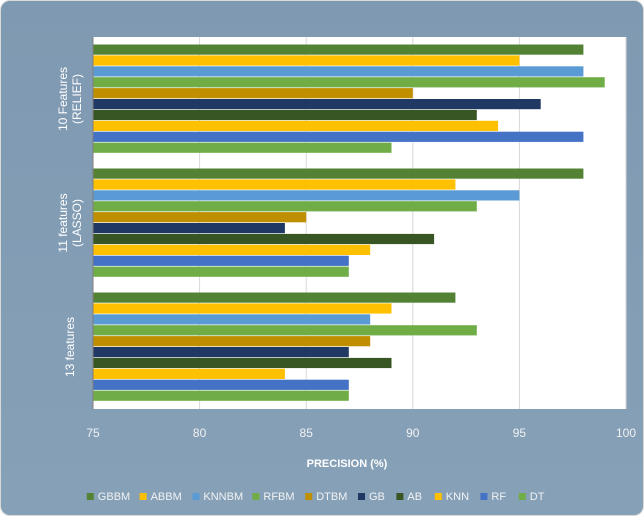 The height and width of the screenshot is (516, 644). I want to click on legend-item-label: ABBM, so click(166, 497).